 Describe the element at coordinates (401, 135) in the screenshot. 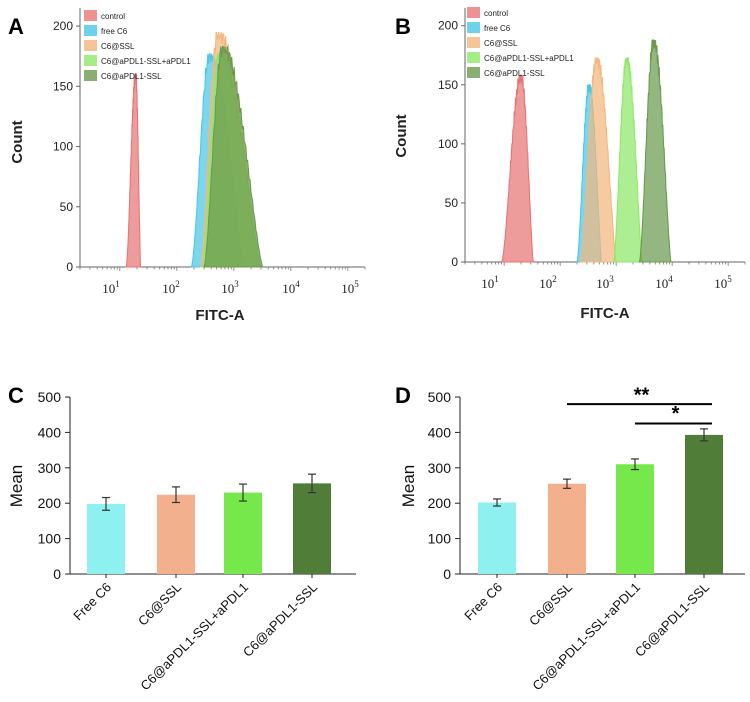

I see `panel-b-y-axis-title: Count` at that location.